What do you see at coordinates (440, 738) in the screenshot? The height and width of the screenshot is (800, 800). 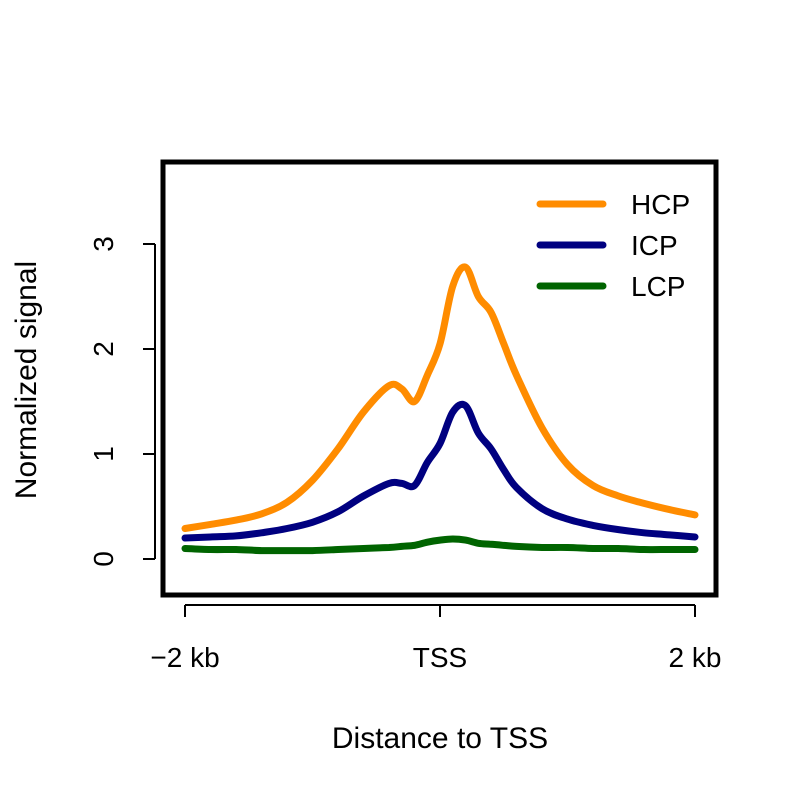 I see `x-axis-title: Distance to TSS` at bounding box center [440, 738].